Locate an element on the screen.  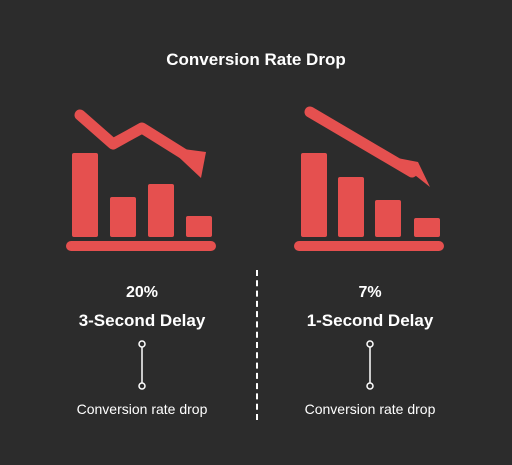
left-trend-arrow is located at coordinates (135, 136).